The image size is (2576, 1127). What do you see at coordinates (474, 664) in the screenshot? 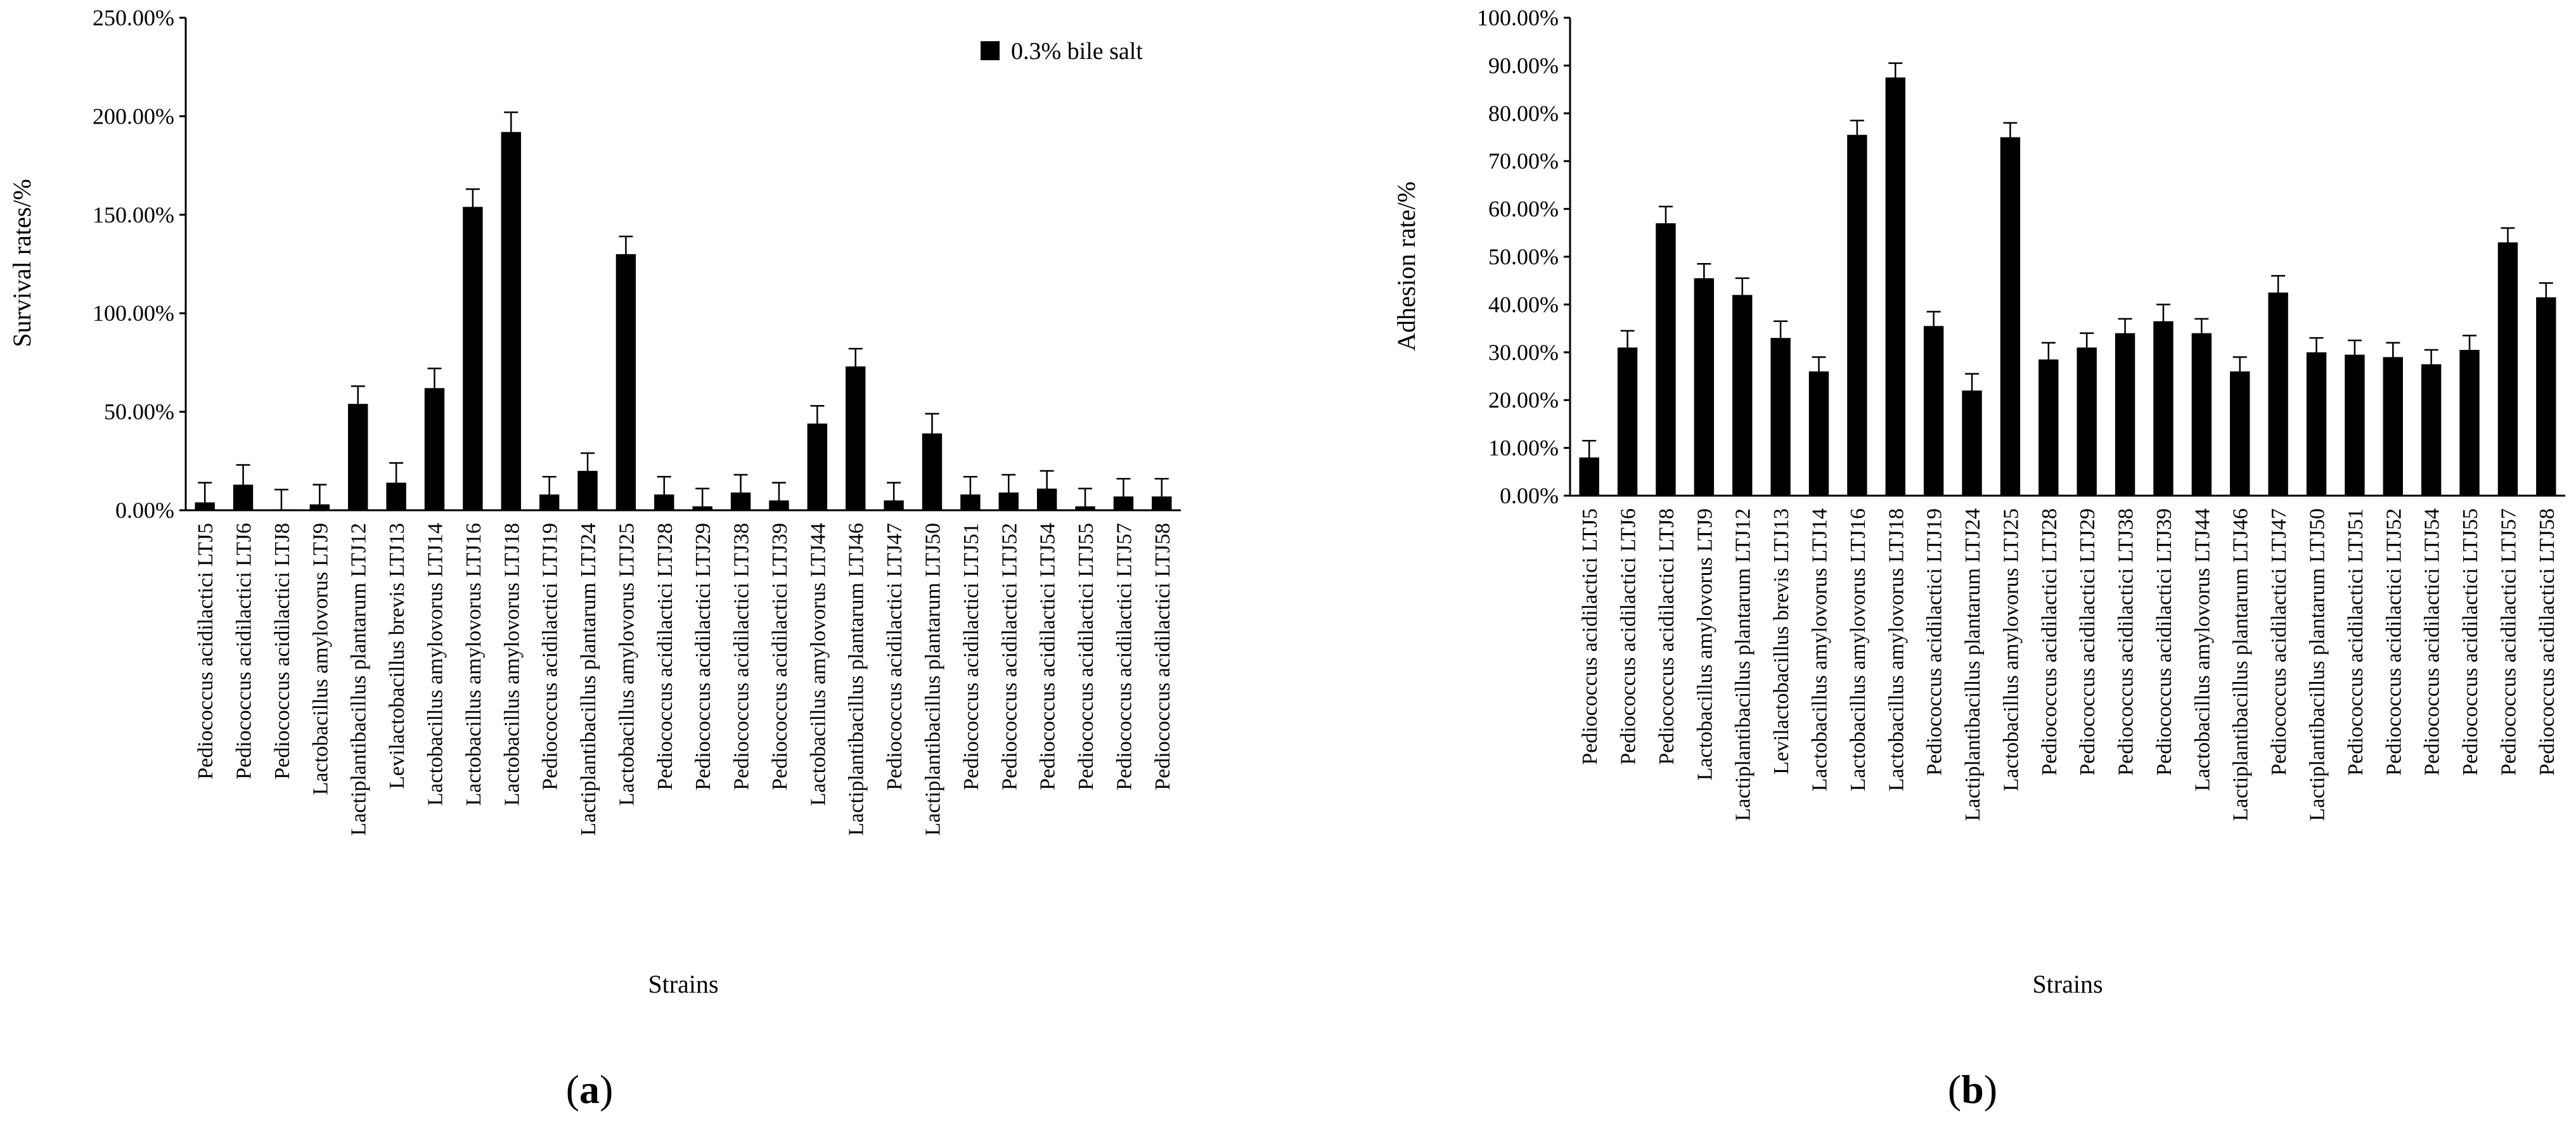
I see `chart-a-category-label: Lactobacillus amylovorus LTJ16` at bounding box center [474, 664].